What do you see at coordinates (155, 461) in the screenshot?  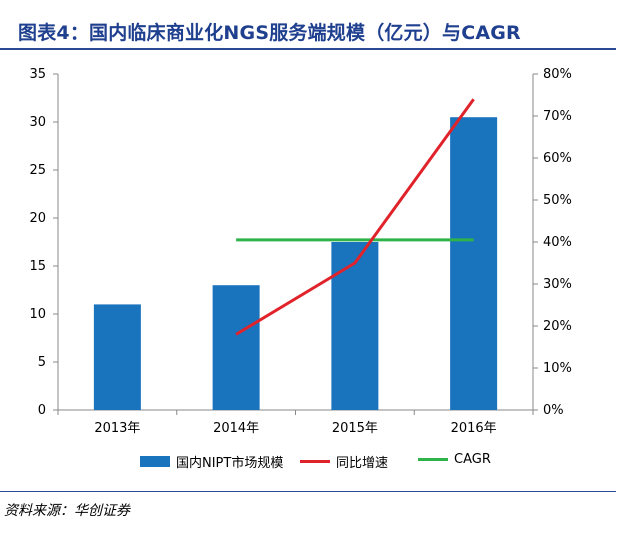 I see `legend-swatch-bar` at bounding box center [155, 461].